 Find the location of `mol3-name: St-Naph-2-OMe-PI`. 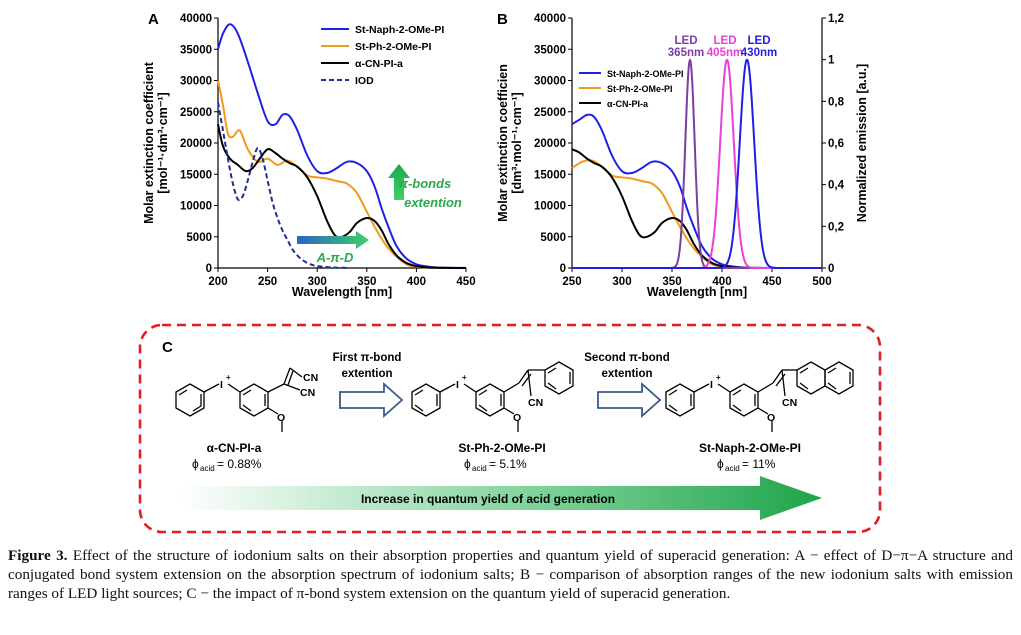

mol3-name: St-Naph-2-OMe-PI is located at coordinates (750, 448).